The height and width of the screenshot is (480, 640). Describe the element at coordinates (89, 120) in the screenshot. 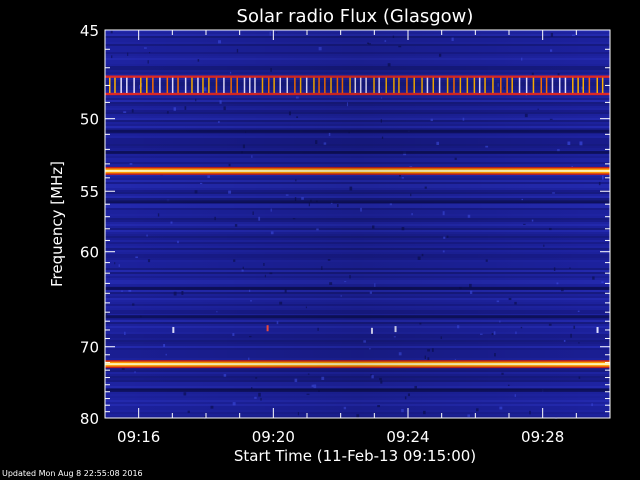

I see `y-tick-label: 50` at that location.